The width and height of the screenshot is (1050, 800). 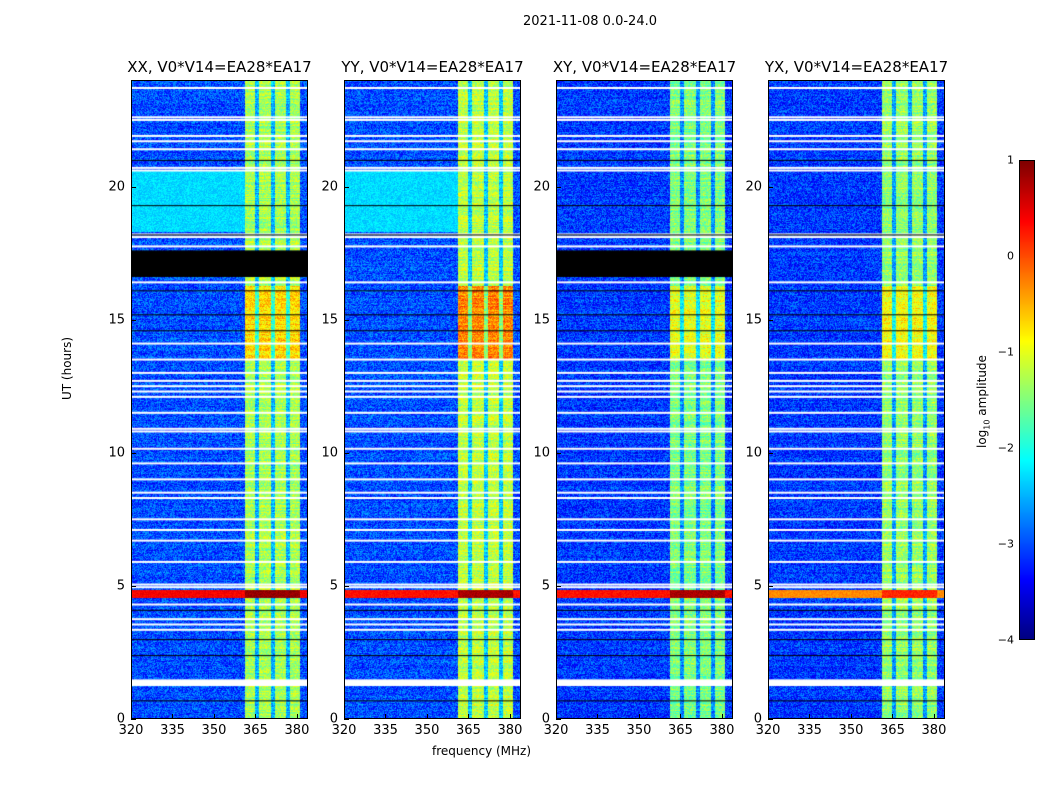 I want to click on panel-title: YX, V0*V14=EA28*EA17, so click(x=856, y=67).